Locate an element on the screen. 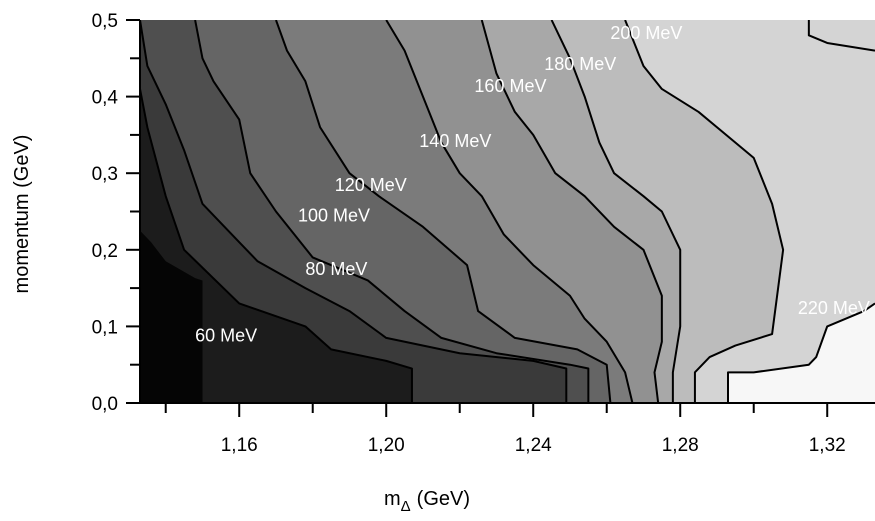 The image size is (875, 521). x-axis-title: mΔ (GeV) is located at coordinates (427, 501).